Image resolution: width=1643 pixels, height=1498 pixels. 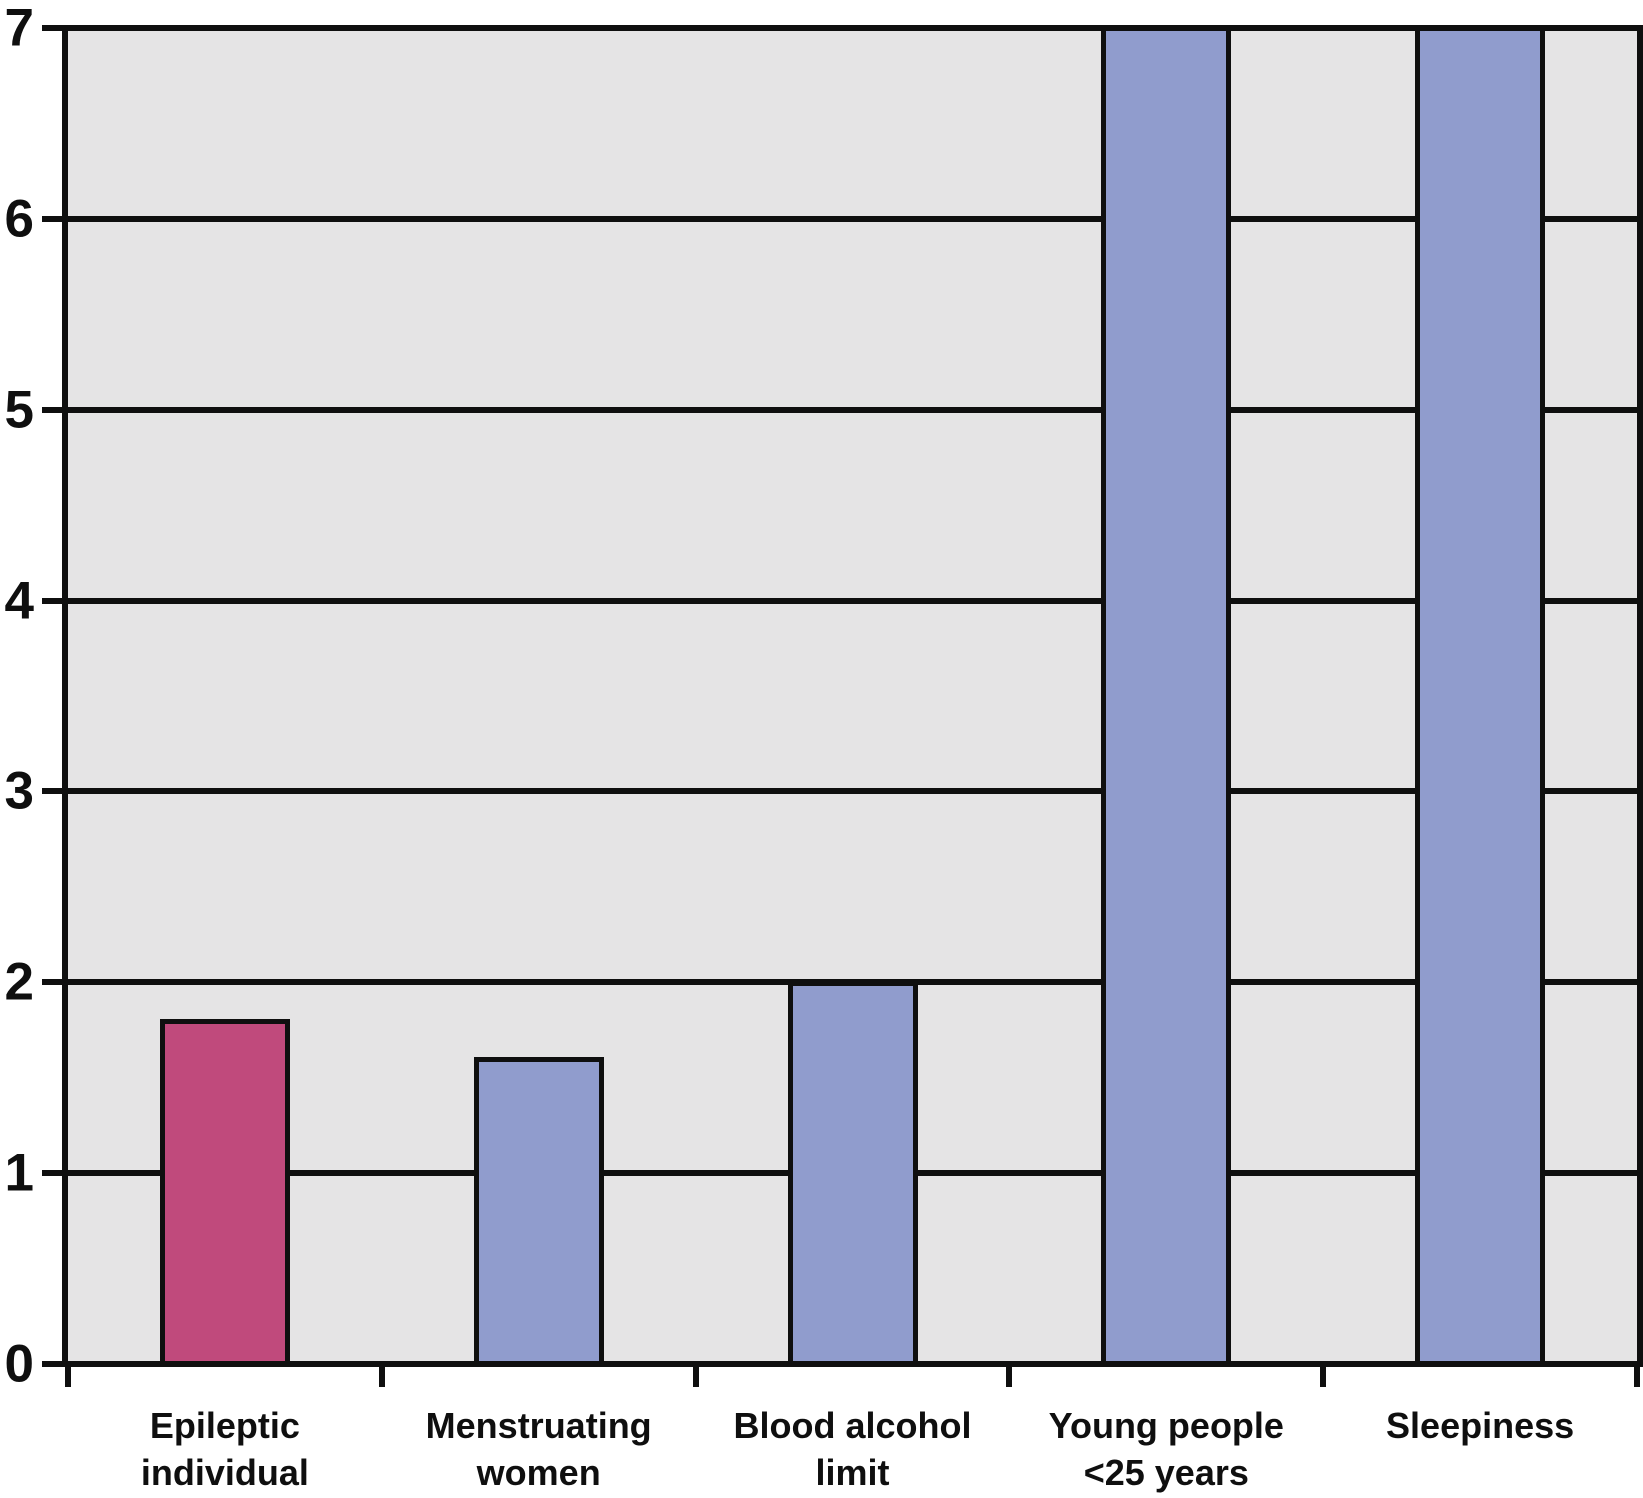 I want to click on y-axis-tick-label: 3, so click(x=19, y=791).